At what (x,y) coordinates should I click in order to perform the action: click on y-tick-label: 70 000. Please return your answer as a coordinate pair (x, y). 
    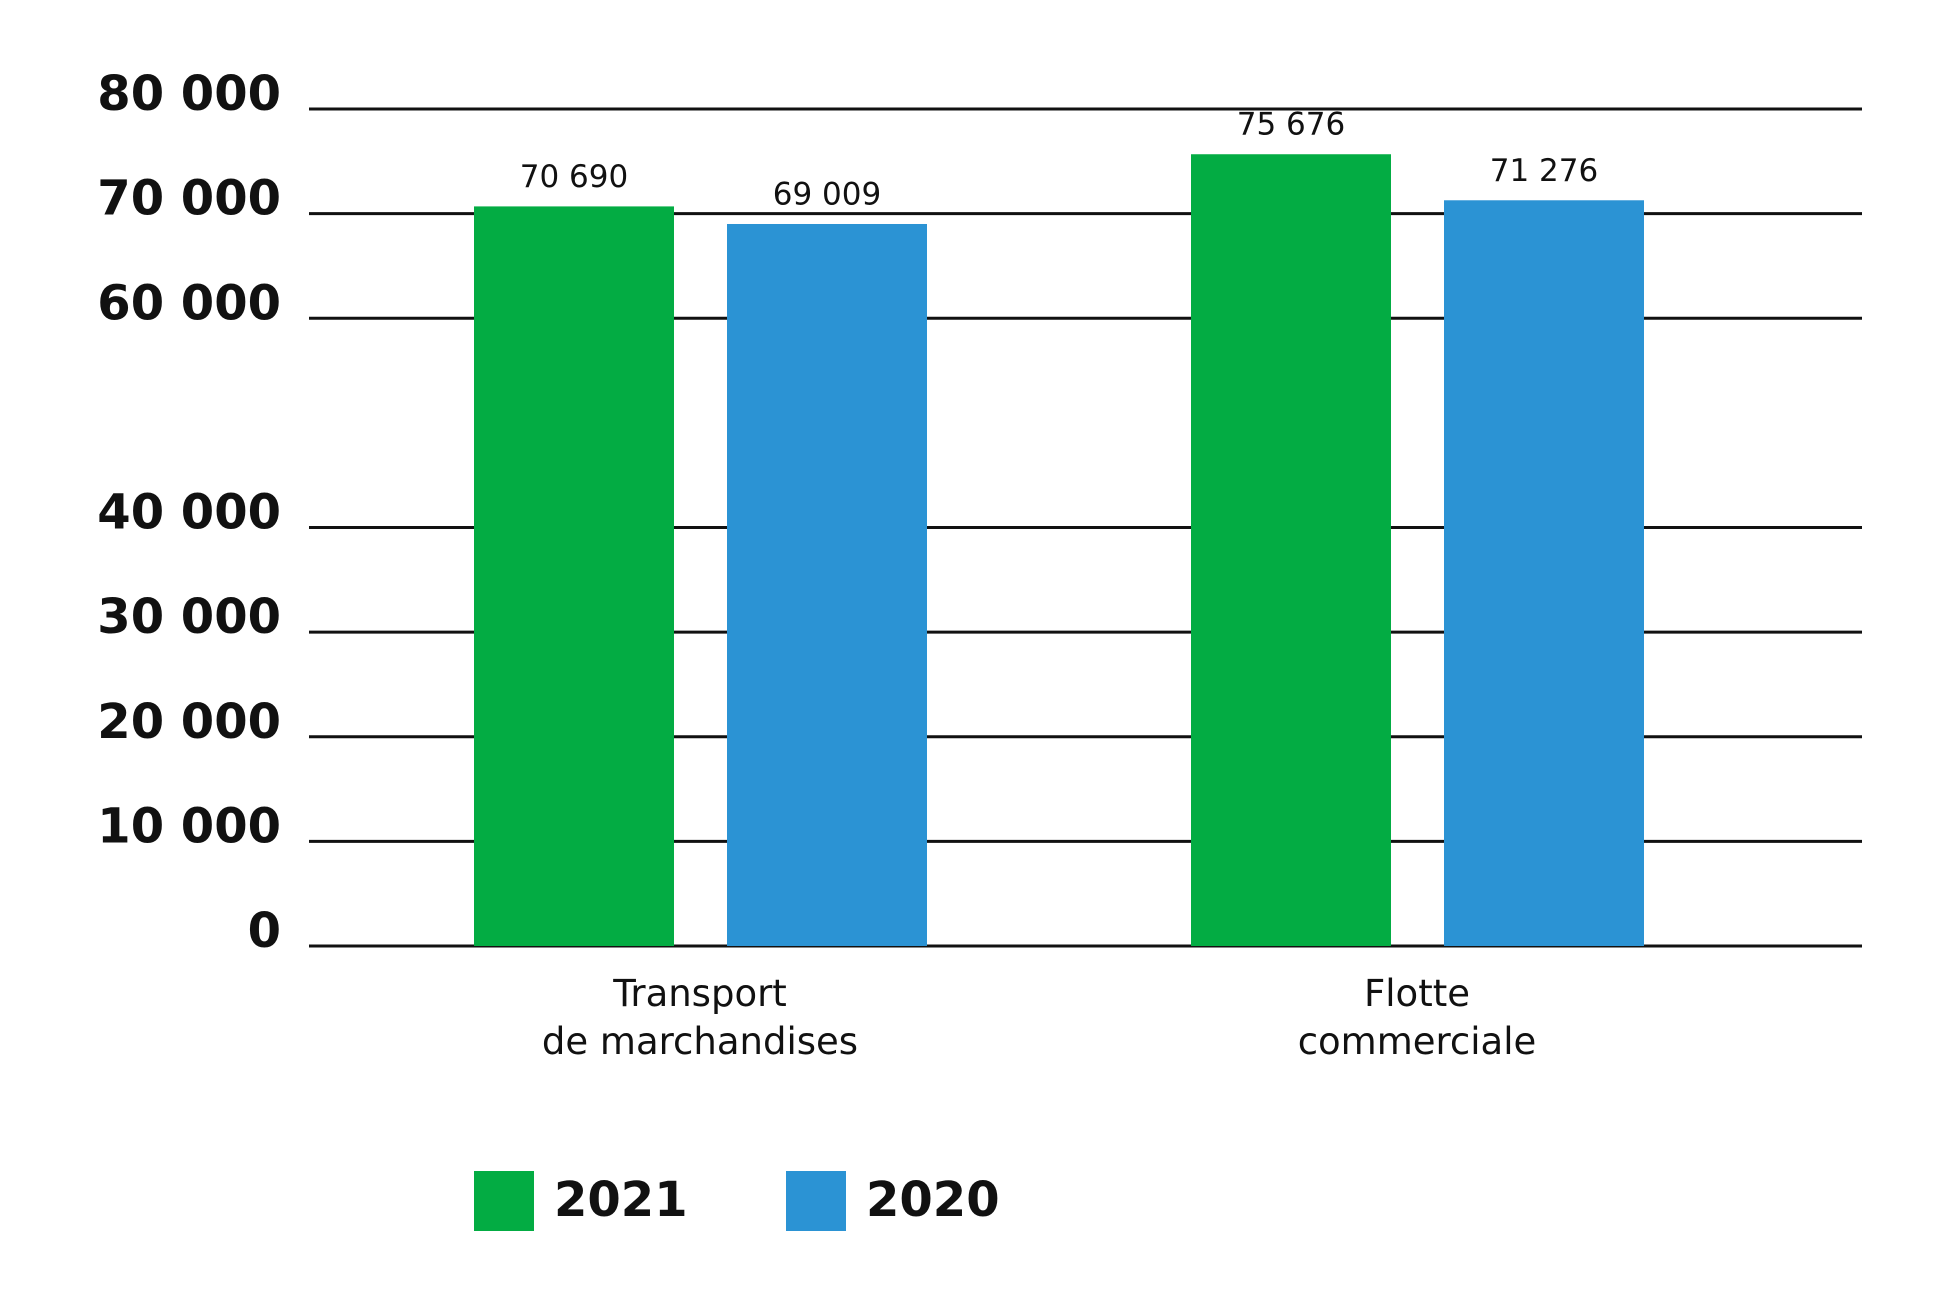
    Looking at the image, I should click on (189, 199).